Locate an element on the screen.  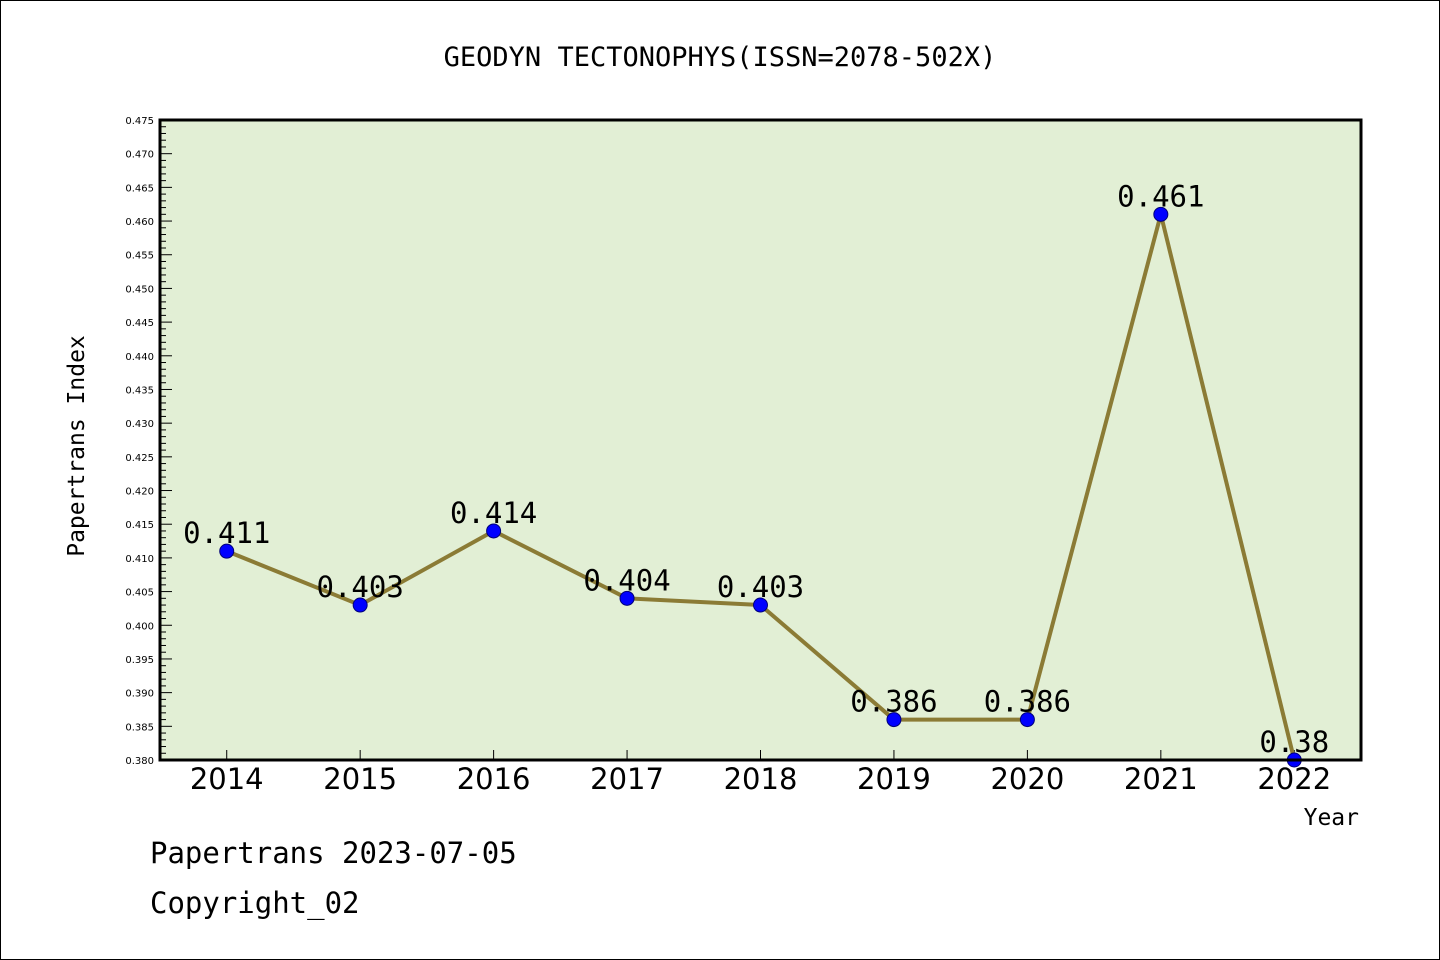
y-tick-label: 0.395 is located at coordinates (139, 660).